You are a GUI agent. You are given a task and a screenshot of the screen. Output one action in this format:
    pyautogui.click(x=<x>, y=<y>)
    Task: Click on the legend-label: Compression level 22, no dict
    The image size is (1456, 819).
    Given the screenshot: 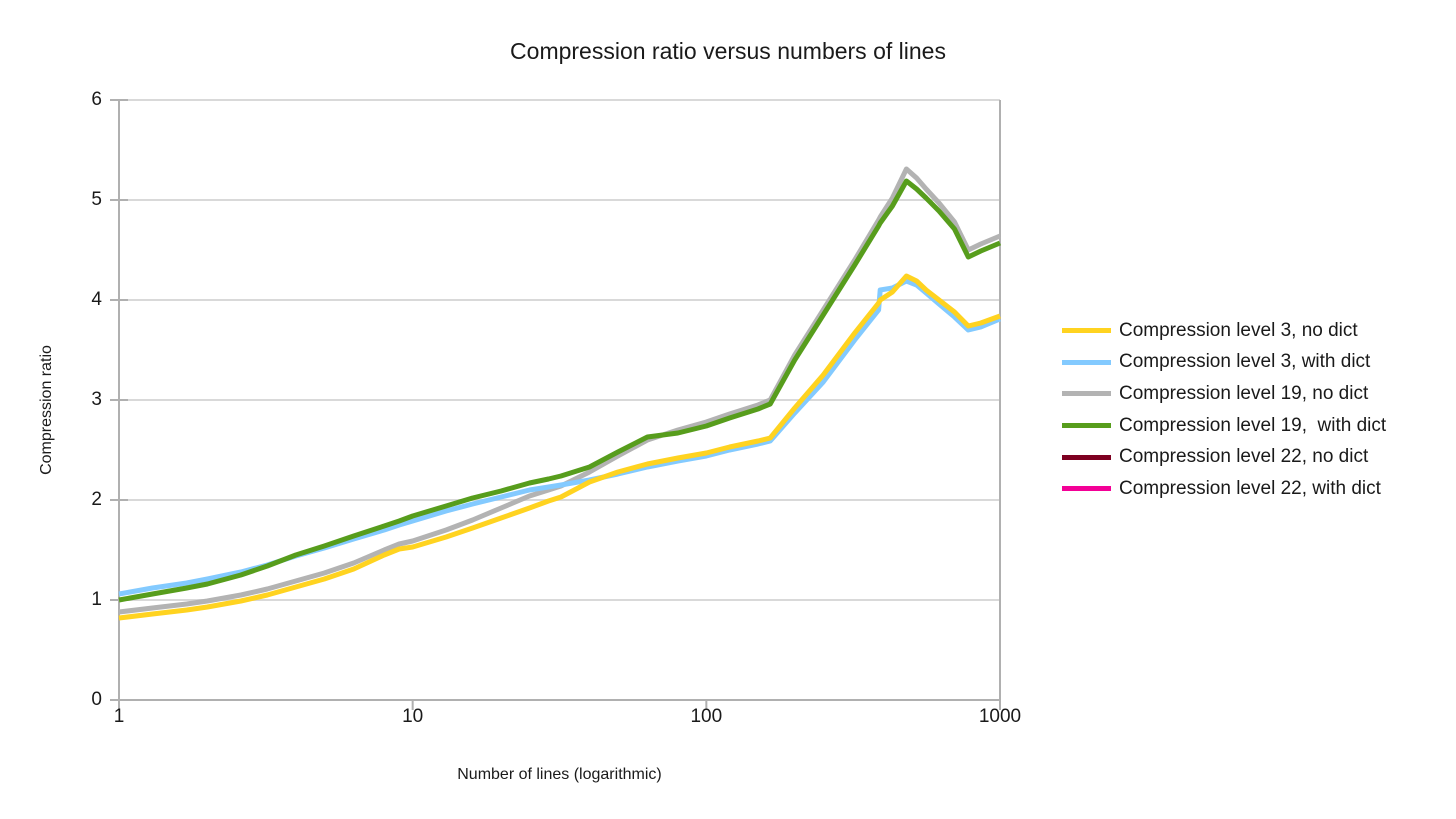 What is the action you would take?
    pyautogui.click(x=1244, y=457)
    